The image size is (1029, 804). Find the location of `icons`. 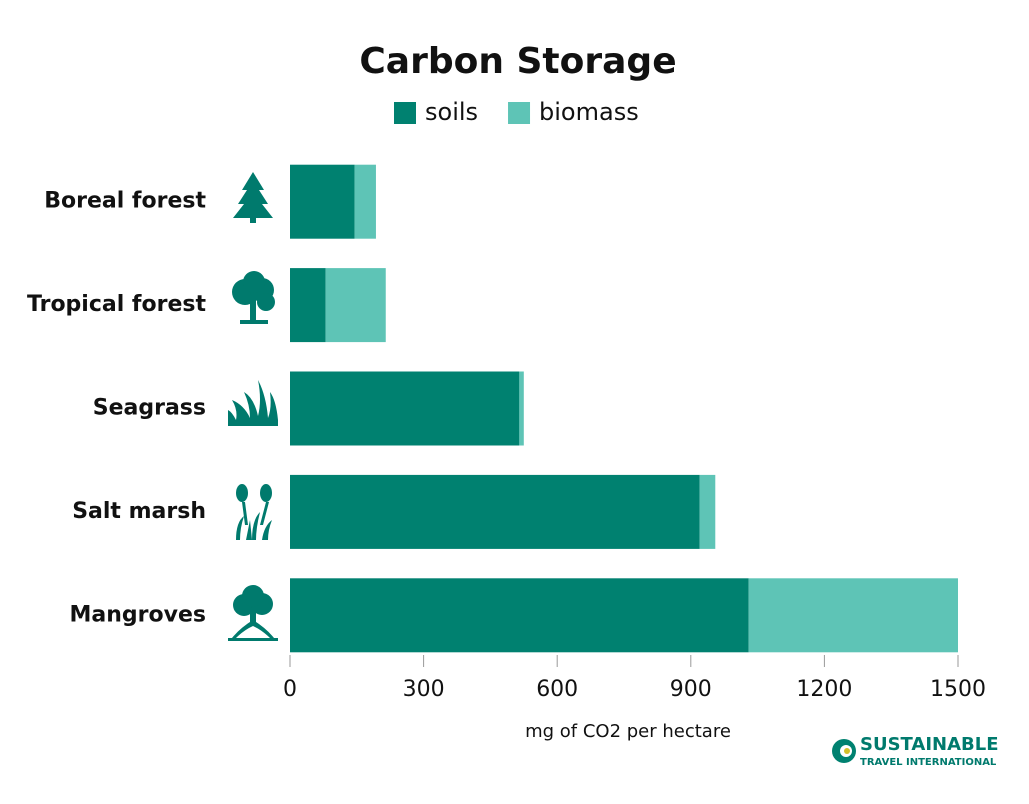

icons is located at coordinates (253, 406).